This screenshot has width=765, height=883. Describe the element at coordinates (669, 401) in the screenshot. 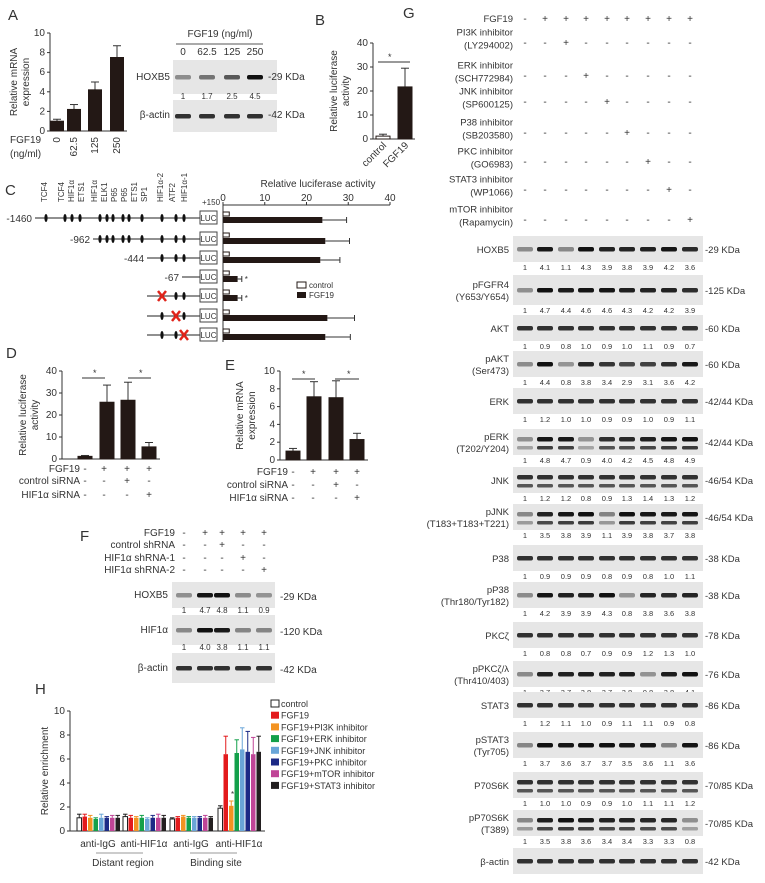

I see `blot-g-4-band` at that location.